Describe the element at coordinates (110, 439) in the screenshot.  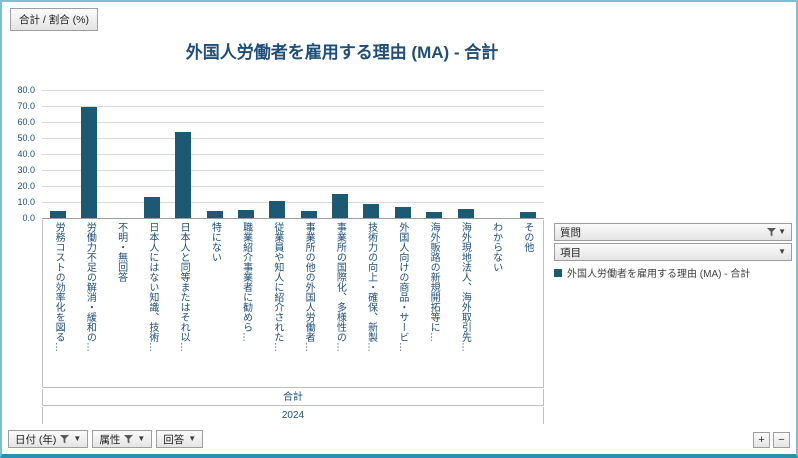
I see `field-label: 属性` at that location.